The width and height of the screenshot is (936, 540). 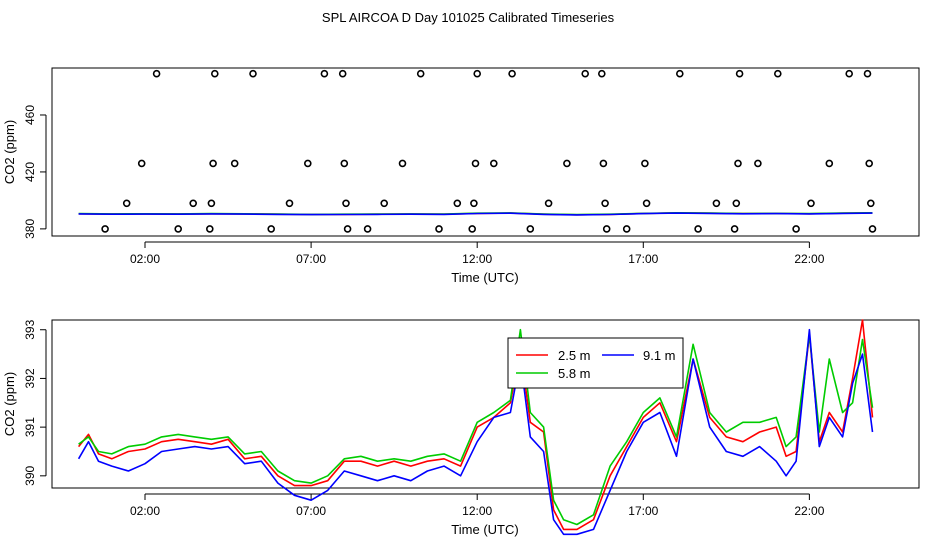 I want to click on top-x-axis: 02:00 07:00 12:00 17:00 22:00, so click(x=477, y=253).